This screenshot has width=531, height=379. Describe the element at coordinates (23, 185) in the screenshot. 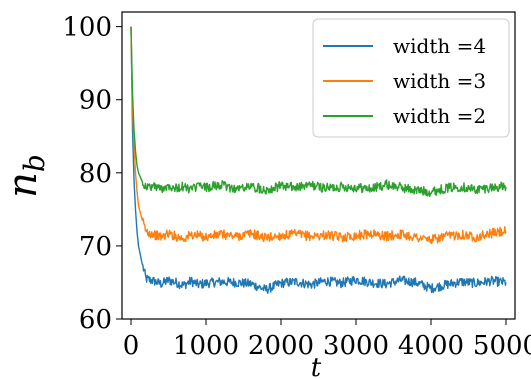

I see `y-axis-label-main: n` at that location.